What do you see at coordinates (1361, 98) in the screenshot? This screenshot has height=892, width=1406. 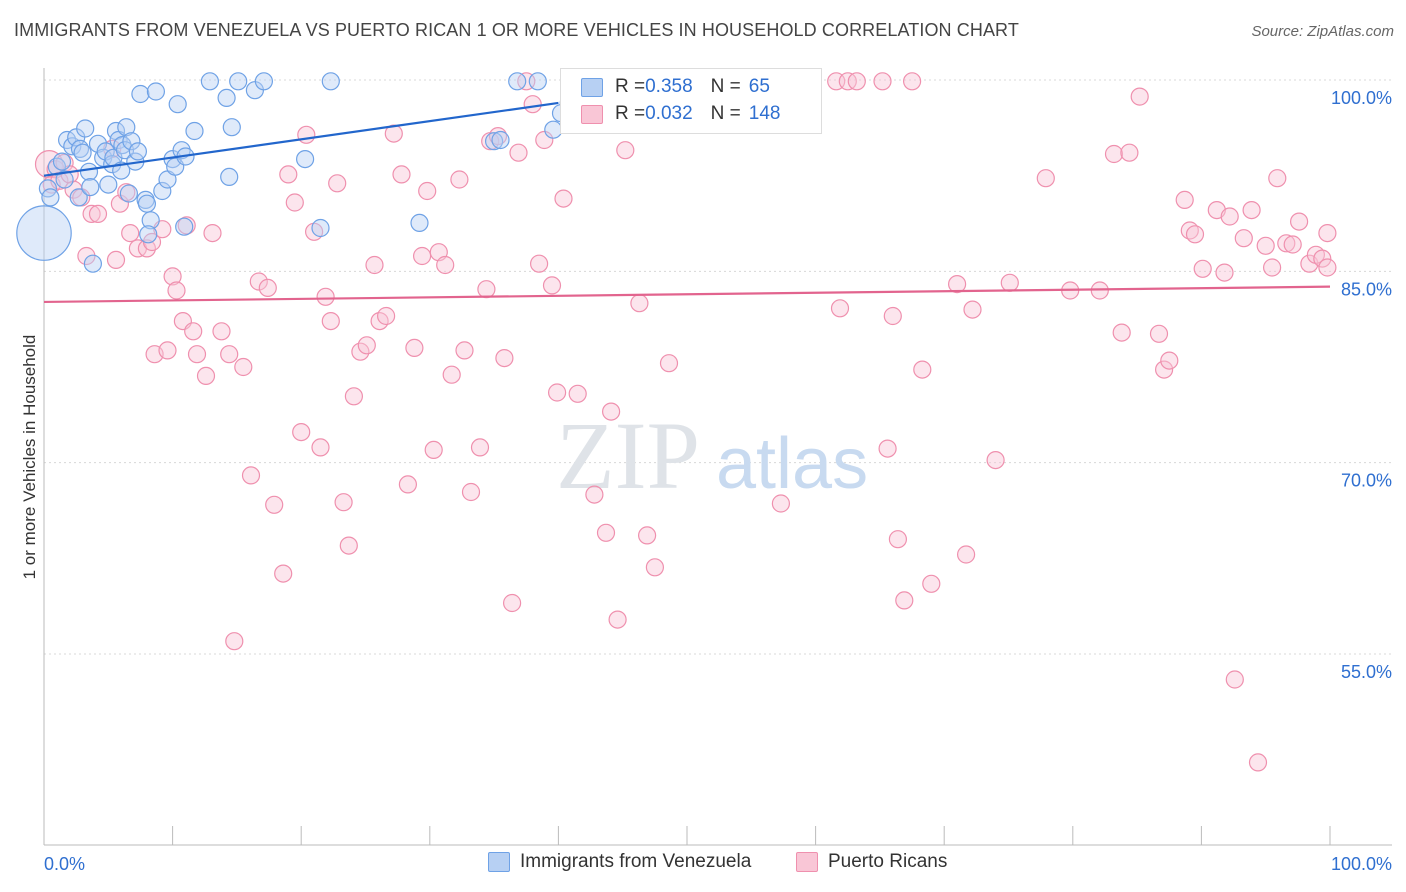 I see `y-tick-label: 100.0%` at bounding box center [1361, 98].